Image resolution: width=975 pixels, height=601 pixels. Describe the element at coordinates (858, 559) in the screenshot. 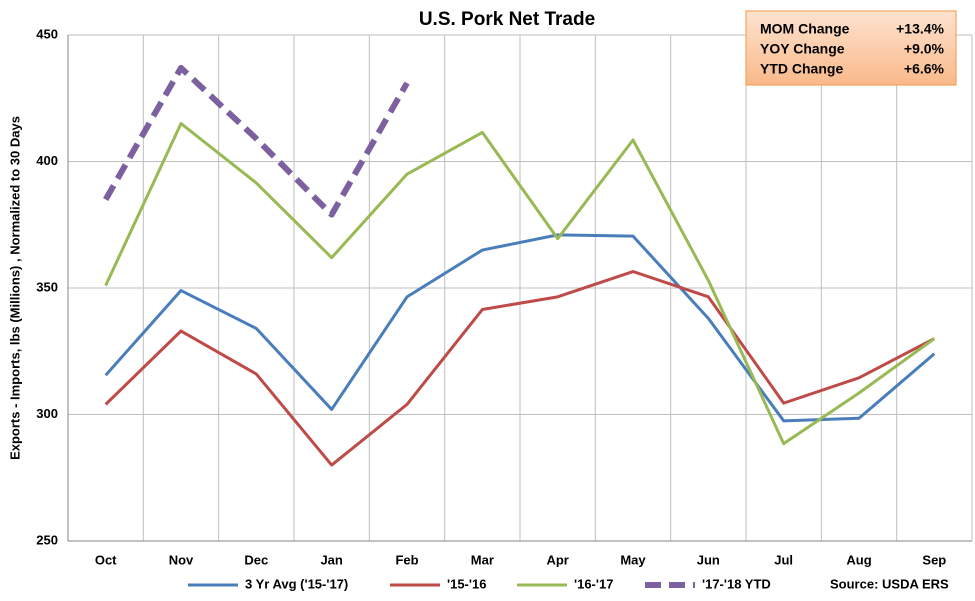

I see `x-tick-label: Aug` at that location.